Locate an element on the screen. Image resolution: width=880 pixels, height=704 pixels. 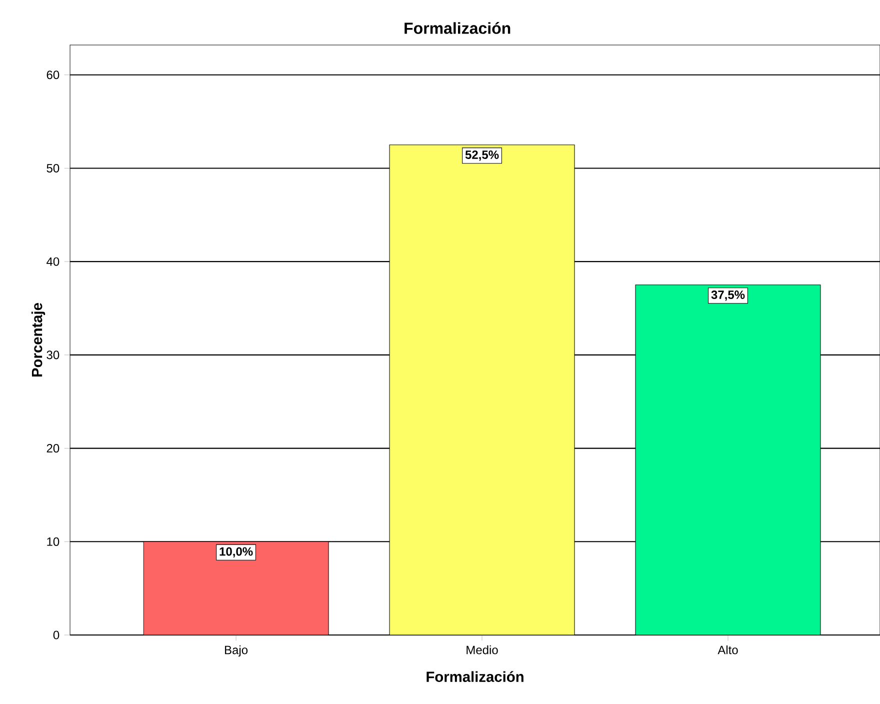
y-tick-label: 0 is located at coordinates (56, 635).